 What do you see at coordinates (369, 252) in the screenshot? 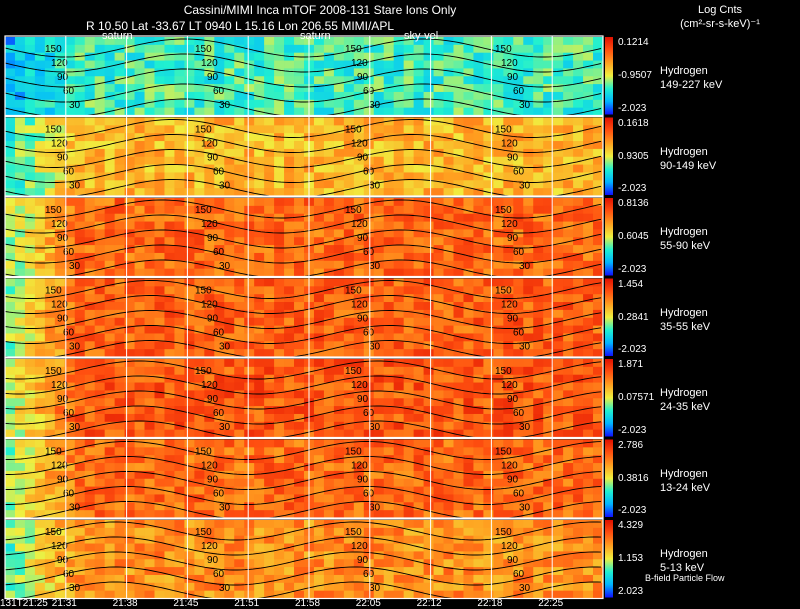
I see `contour-label: 60` at bounding box center [369, 252].